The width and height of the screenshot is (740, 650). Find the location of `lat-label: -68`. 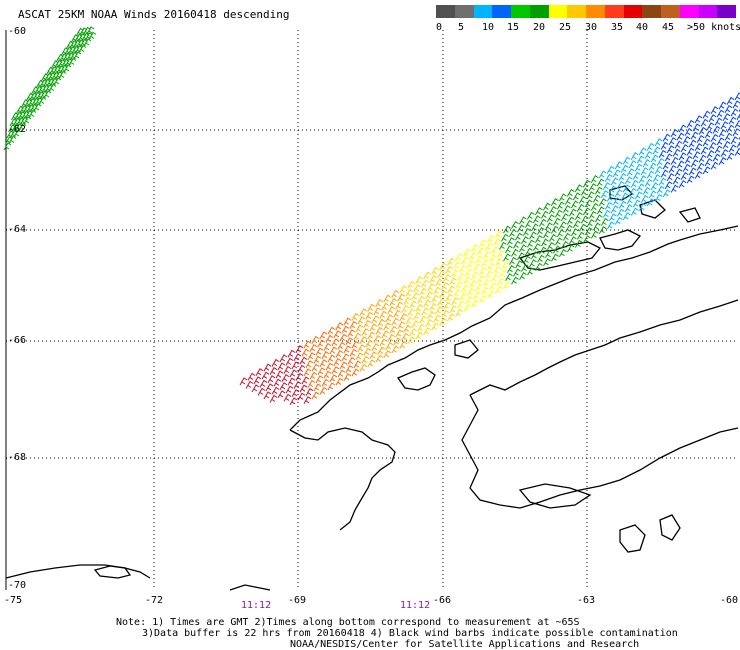

lat-label: -68 is located at coordinates (17, 457).